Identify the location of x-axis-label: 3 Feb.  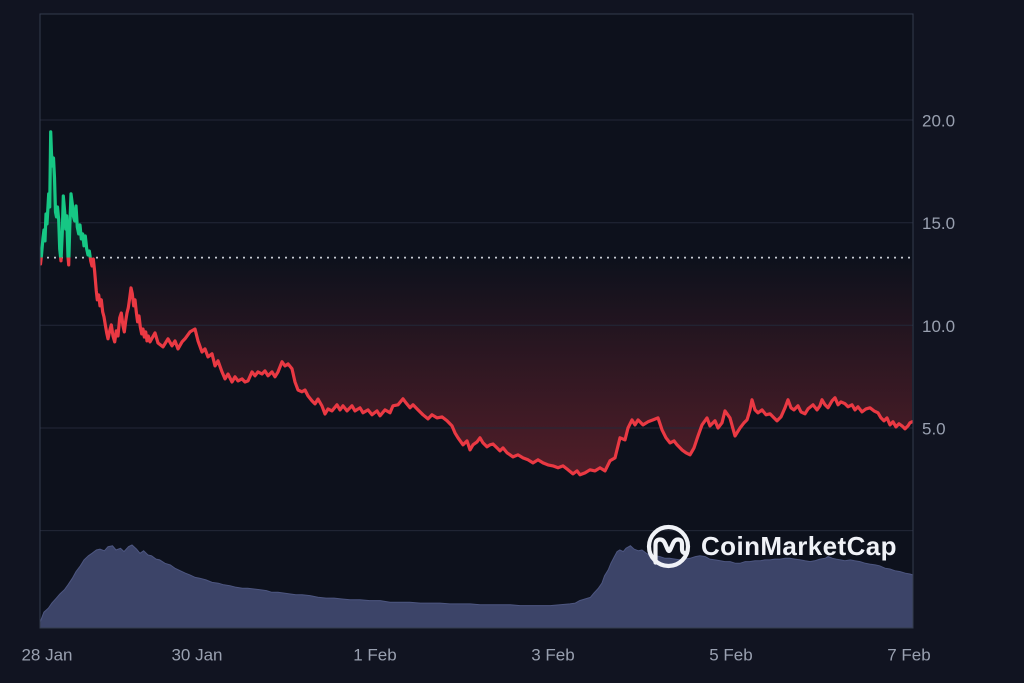
(552, 655).